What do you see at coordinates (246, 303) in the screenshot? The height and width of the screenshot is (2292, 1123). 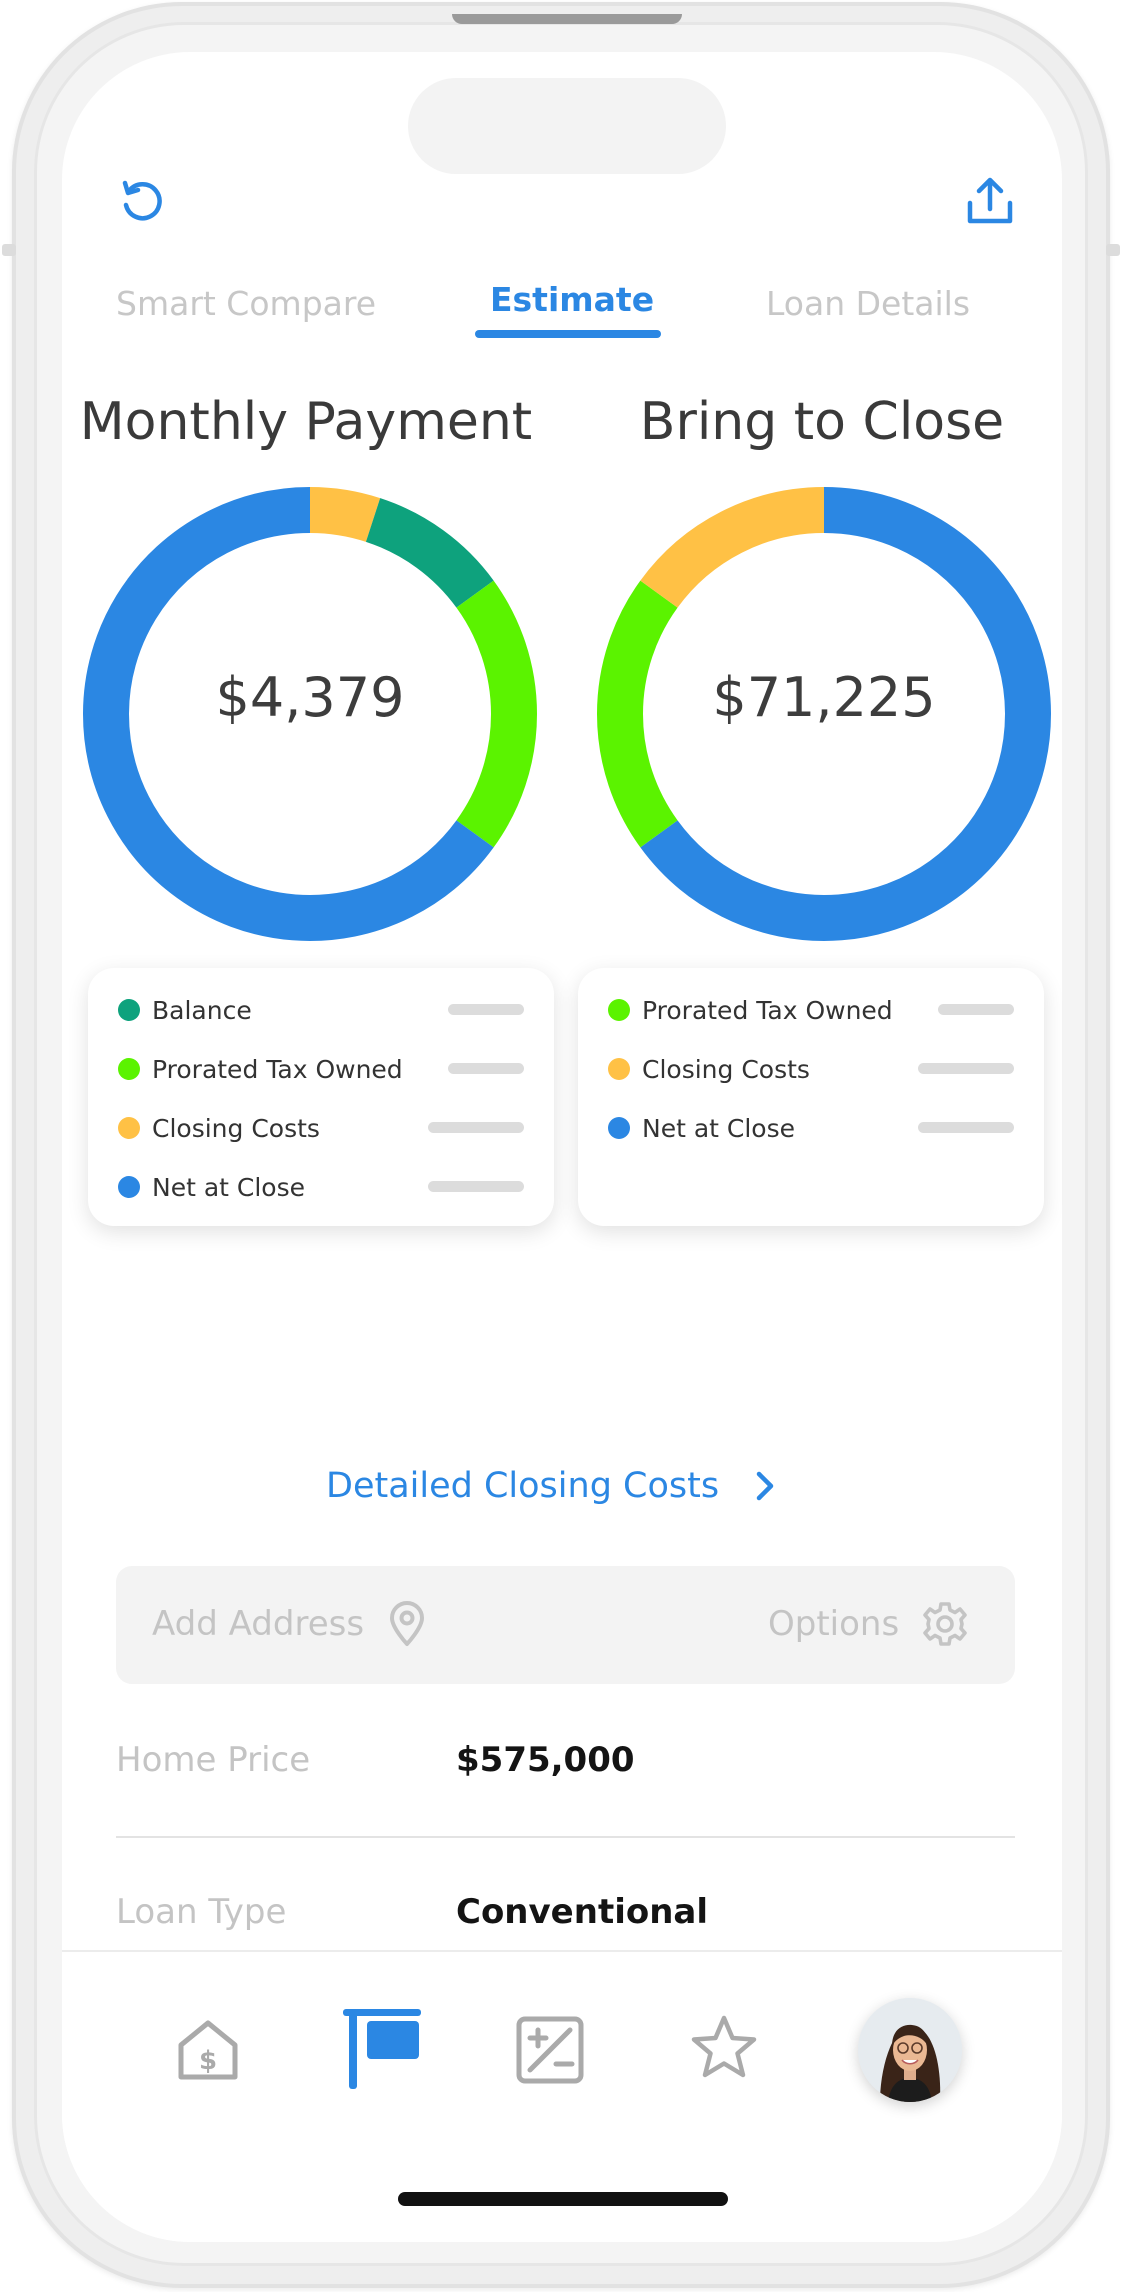 I see `tab-smart-compare: Smart Compare` at bounding box center [246, 303].